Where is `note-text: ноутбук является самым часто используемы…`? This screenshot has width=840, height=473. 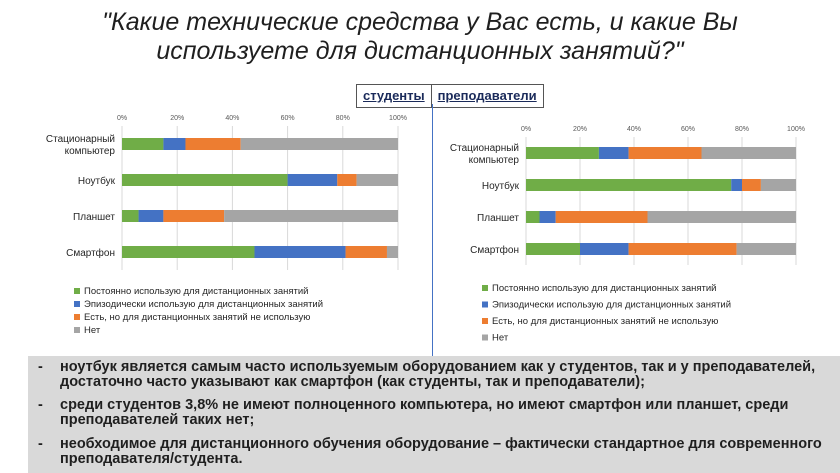
note-text: ноутбук является самым часто используемы… is located at coordinates (438, 374).